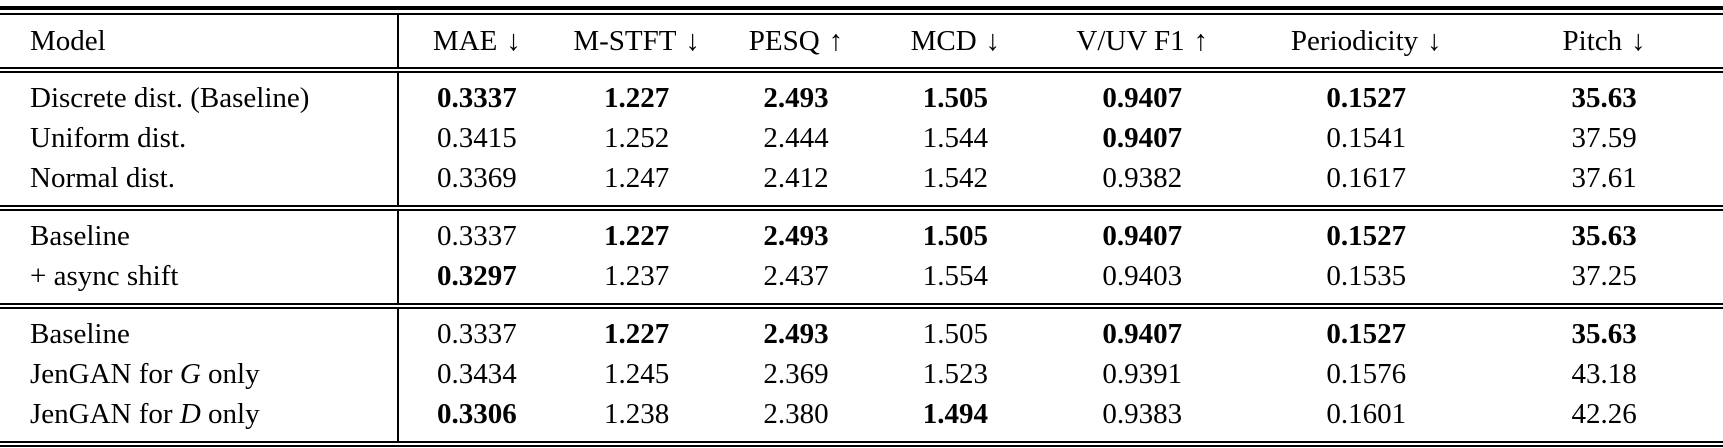 The width and height of the screenshot is (1723, 448). I want to click on column-label: Model, so click(68, 40).